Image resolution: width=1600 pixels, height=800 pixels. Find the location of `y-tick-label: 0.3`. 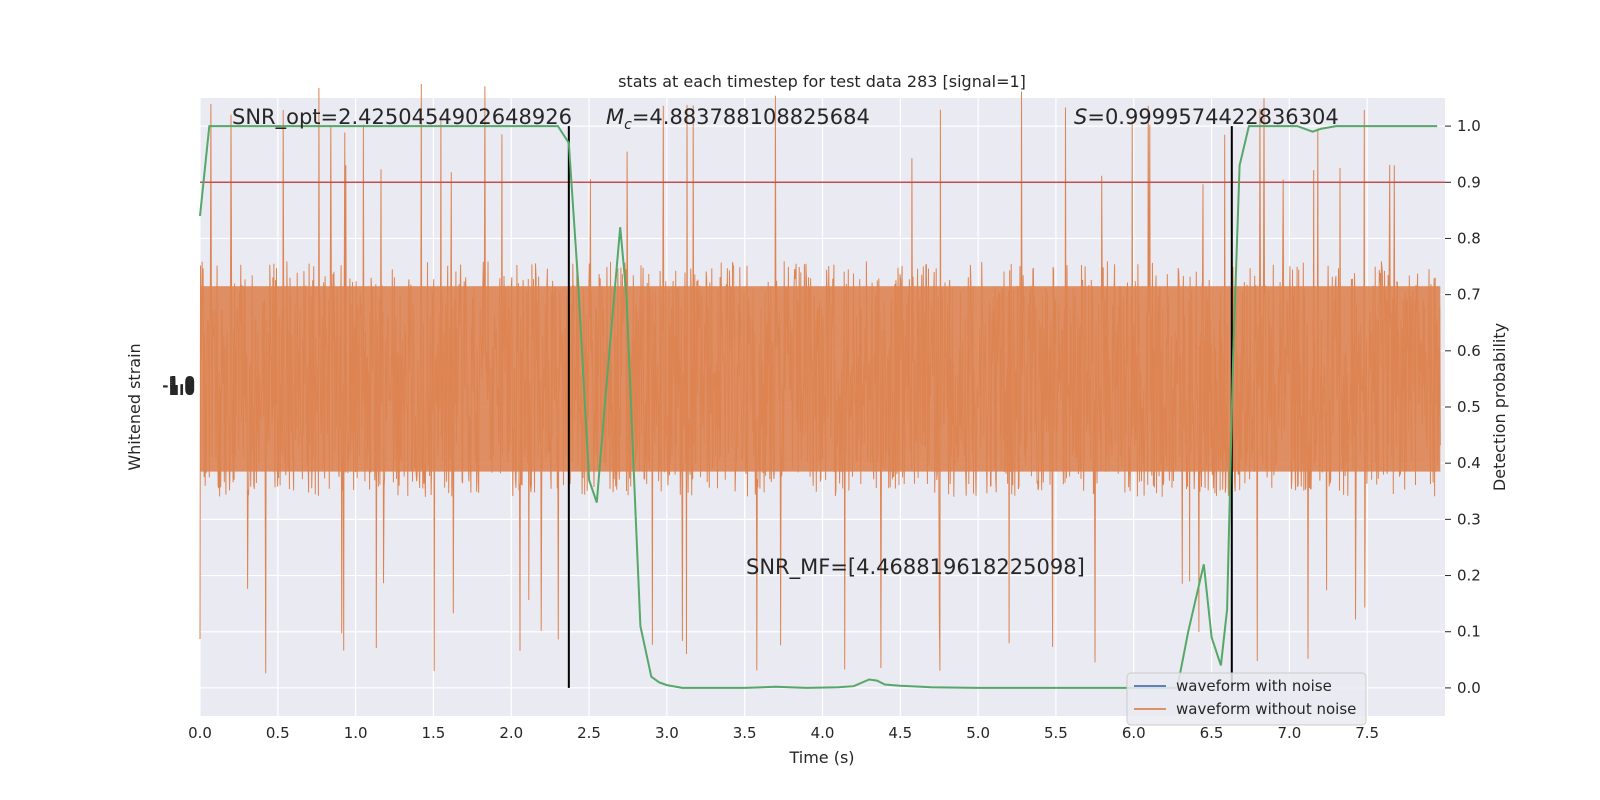

y-tick-label: 0.3 is located at coordinates (1469, 519).